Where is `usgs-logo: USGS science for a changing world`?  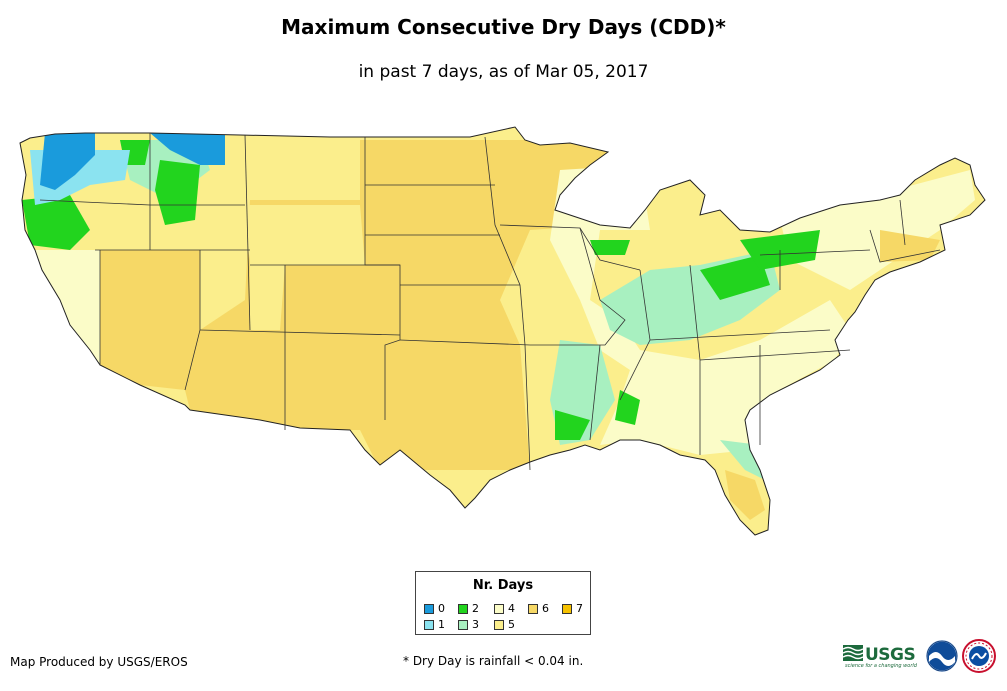
usgs-logo: USGS science for a changing world is located at coordinates (882, 656).